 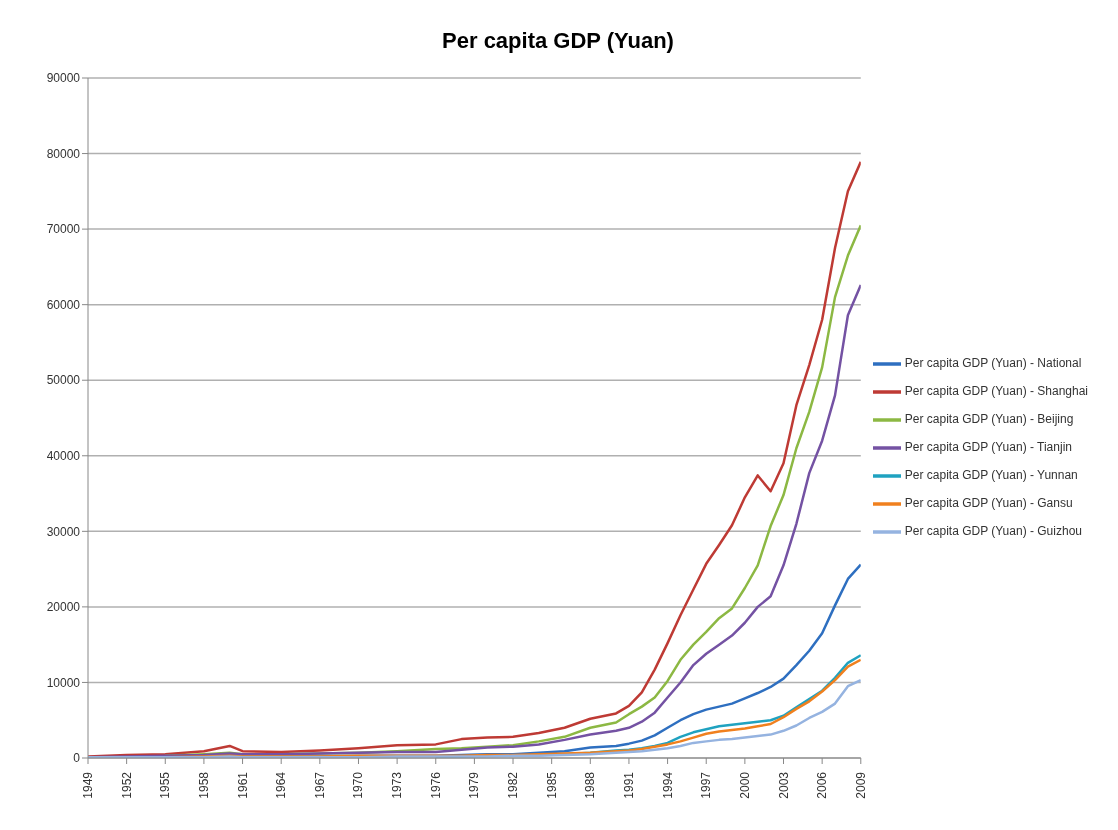 What do you see at coordinates (63, 229) in the screenshot?
I see `y-tick-label: 70000` at bounding box center [63, 229].